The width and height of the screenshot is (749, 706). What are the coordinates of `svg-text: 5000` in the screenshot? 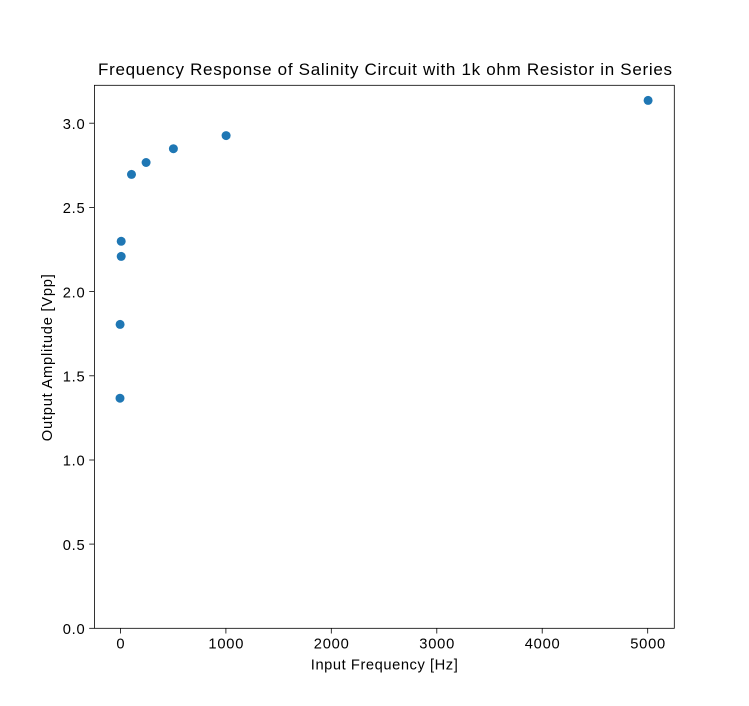 It's located at (647, 645).